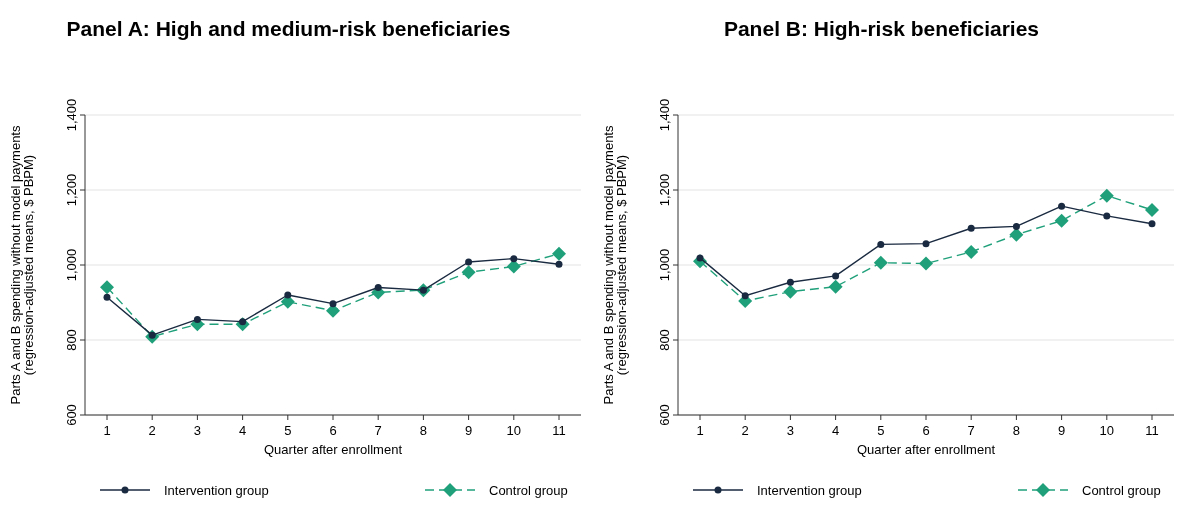  I want to click on chart-title: Panel A: High and medium-risk beneficiaries, so click(288, 28).